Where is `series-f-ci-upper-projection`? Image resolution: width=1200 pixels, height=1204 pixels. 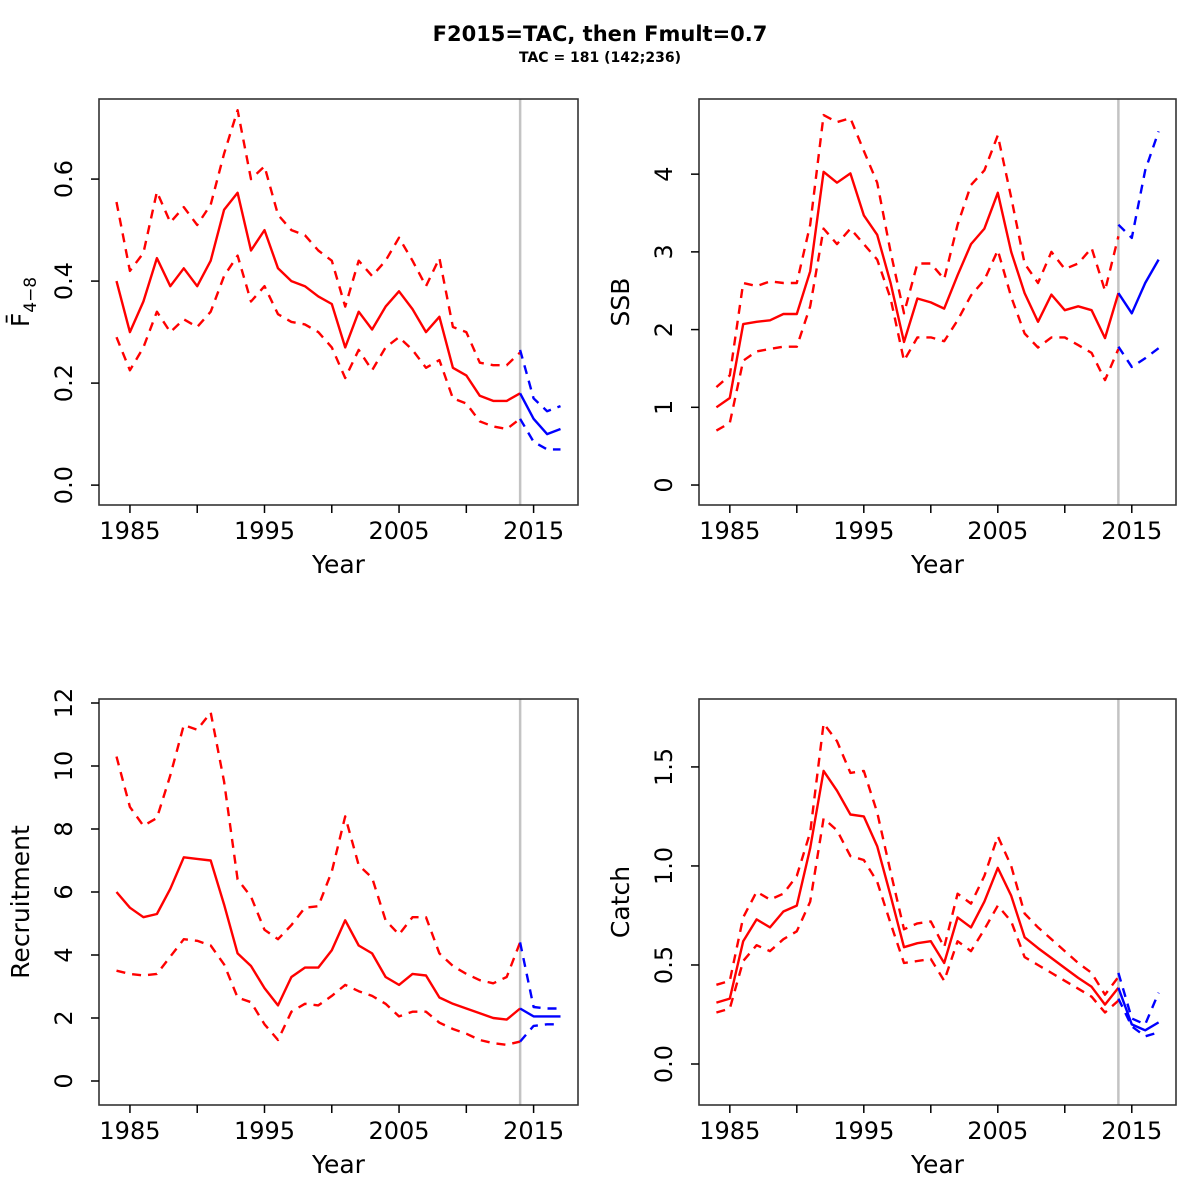
series-f-ci-upper-projection is located at coordinates (539, 381).